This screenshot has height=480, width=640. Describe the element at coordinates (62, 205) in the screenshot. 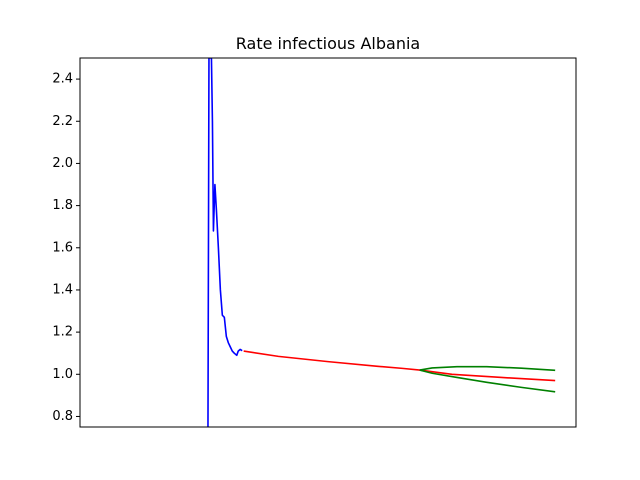

I see `y-tick-label: 1.8` at that location.